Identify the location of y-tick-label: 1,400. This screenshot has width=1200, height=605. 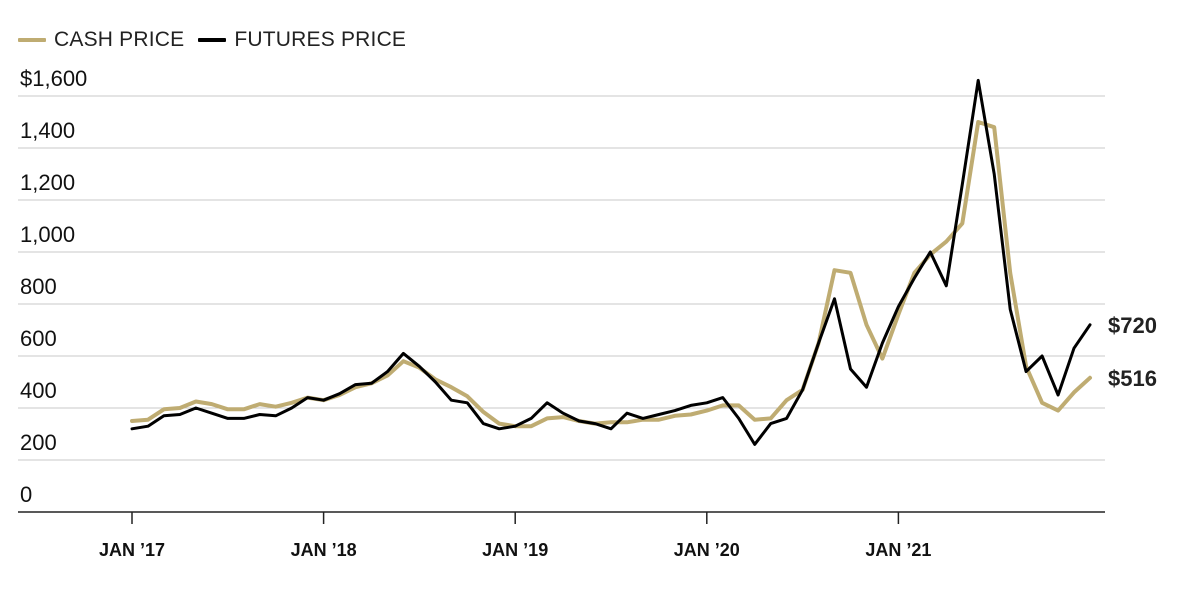
(47, 130).